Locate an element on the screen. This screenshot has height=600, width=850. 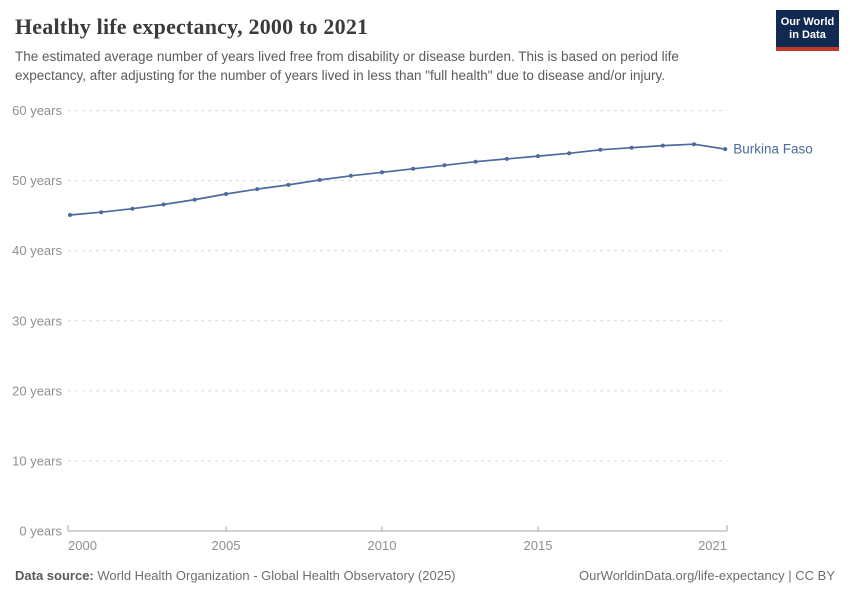
owid-logo: Our World in Data is located at coordinates (807, 30).